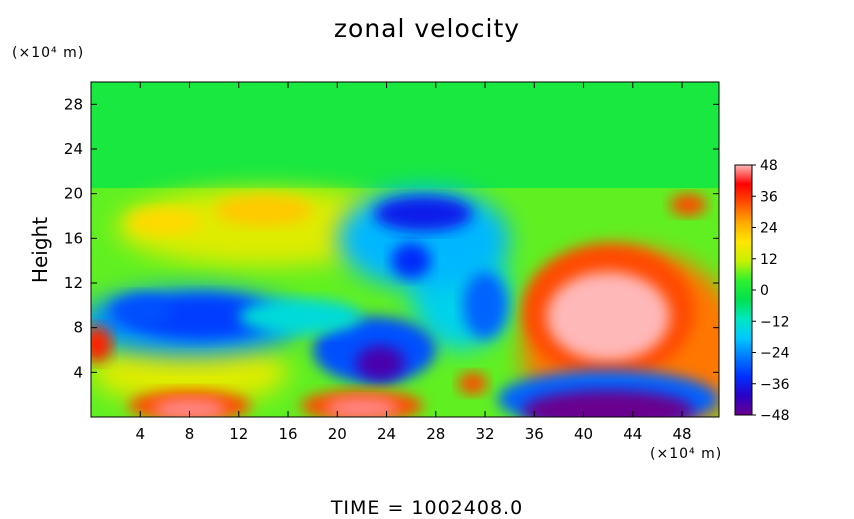 Image resolution: width=854 pixels, height=519 pixels. Describe the element at coordinates (337, 434) in the screenshot. I see `x-tick-label: 20` at that location.